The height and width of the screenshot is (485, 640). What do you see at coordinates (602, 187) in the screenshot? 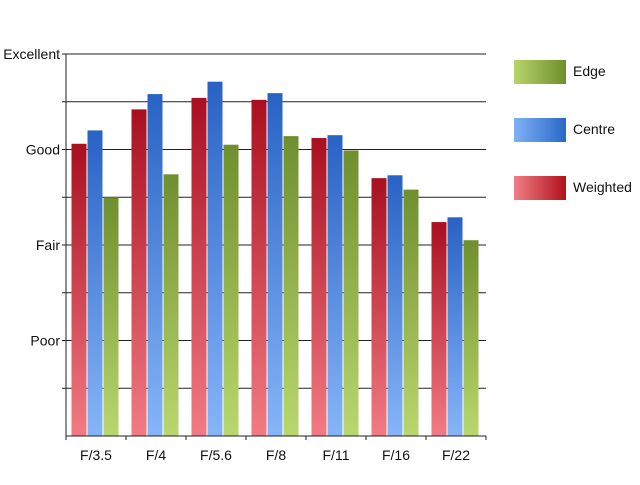
I see `legend-label-weighted: Weighted` at bounding box center [602, 187].